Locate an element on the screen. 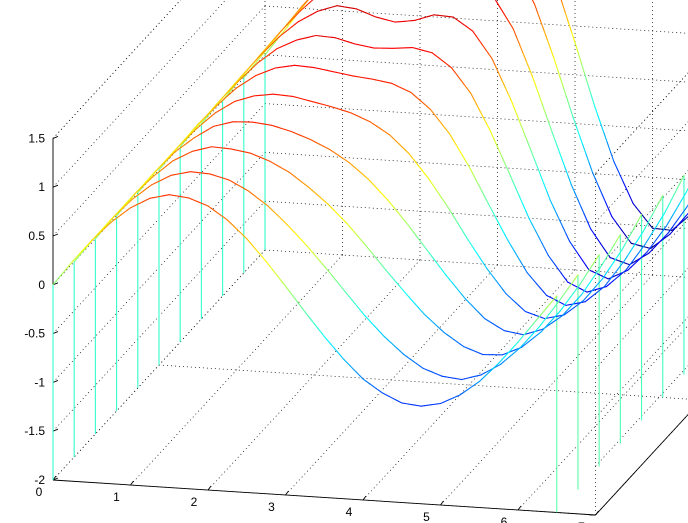 The height and width of the screenshot is (523, 688). x-tick-mark is located at coordinates (364, 498).